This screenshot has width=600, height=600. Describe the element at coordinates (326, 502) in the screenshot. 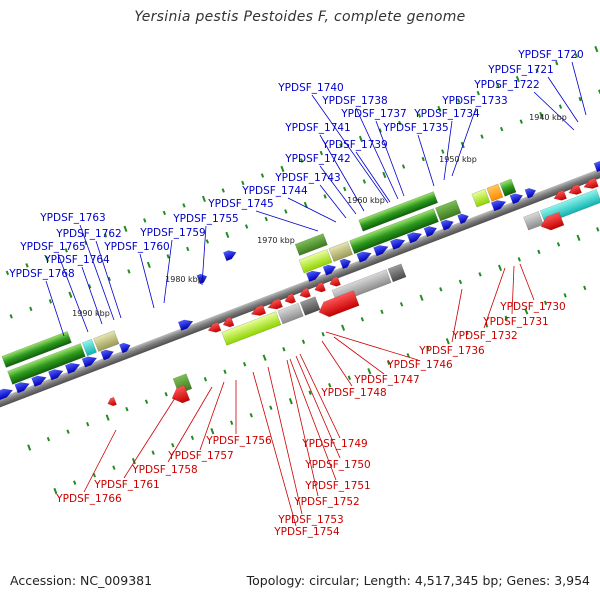

I see `reverse-gene-label: YPDSF_1752` at that location.